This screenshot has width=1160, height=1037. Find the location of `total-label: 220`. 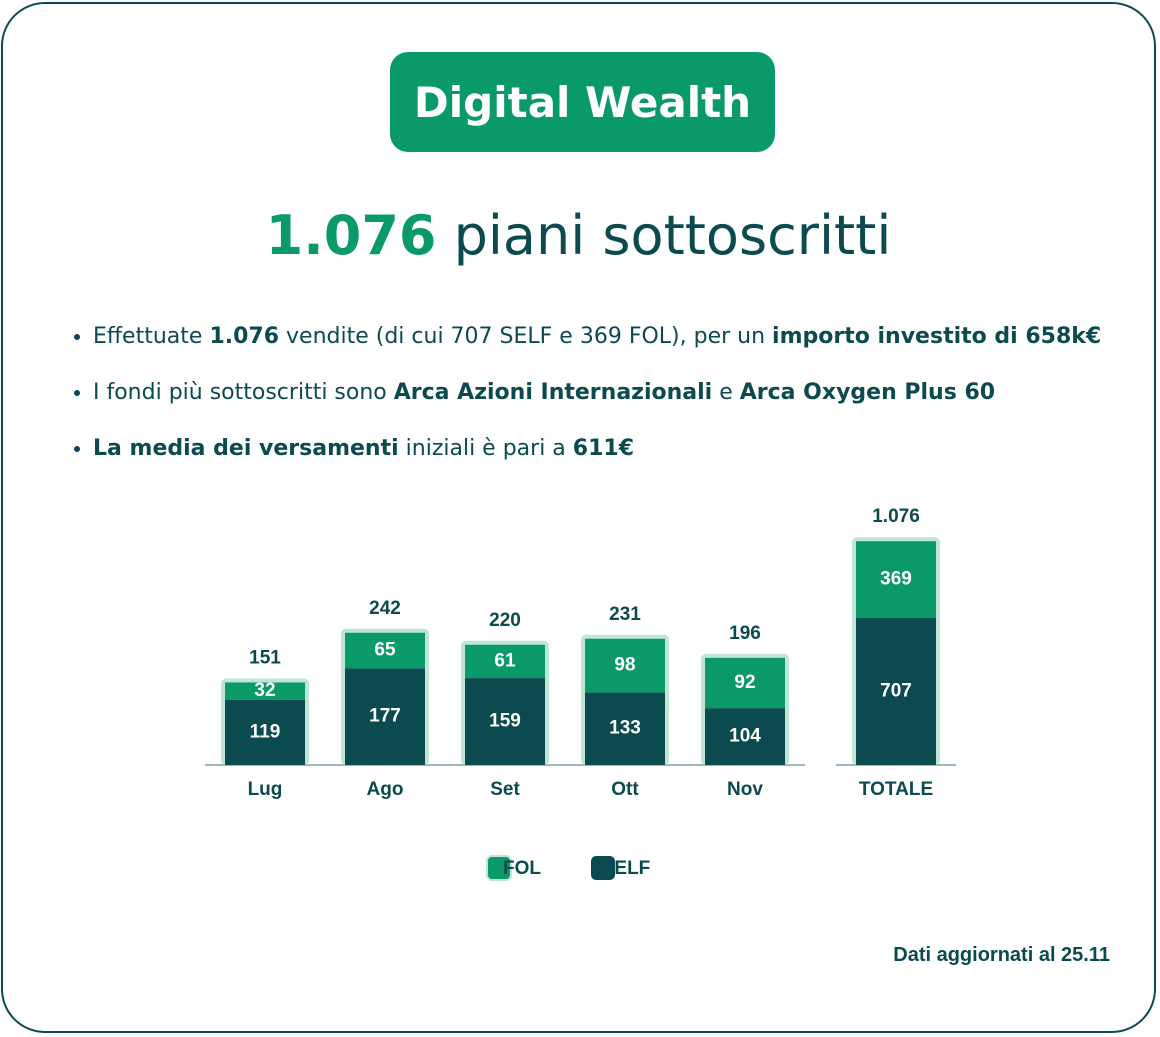

total-label: 220 is located at coordinates (505, 620).